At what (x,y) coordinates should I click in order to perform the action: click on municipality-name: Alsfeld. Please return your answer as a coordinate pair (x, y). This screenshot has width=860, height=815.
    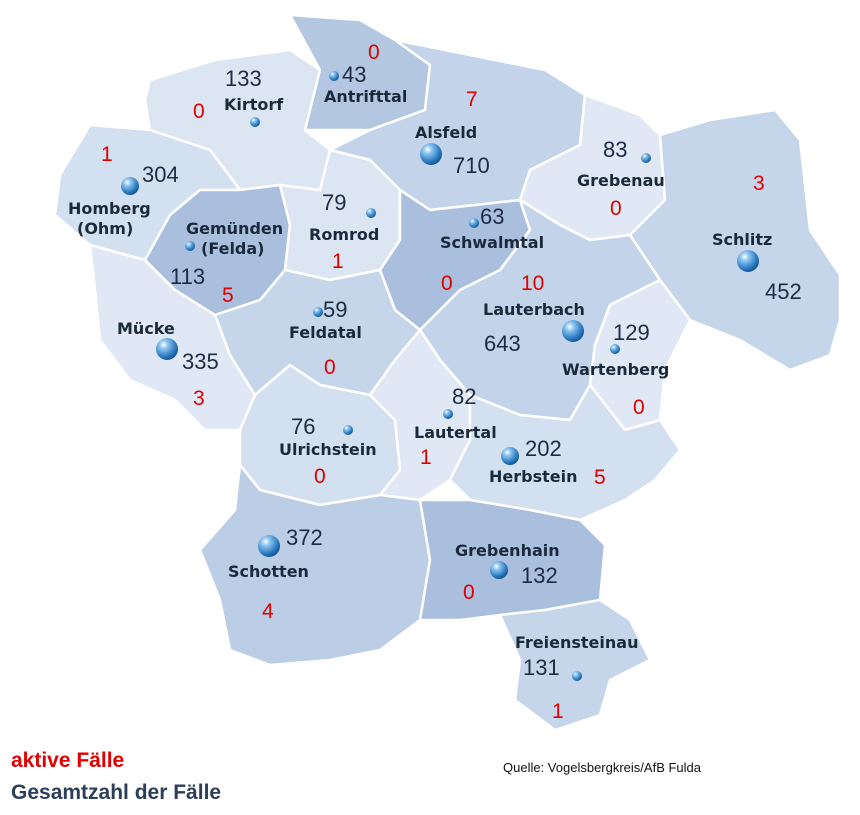
    Looking at the image, I should click on (446, 132).